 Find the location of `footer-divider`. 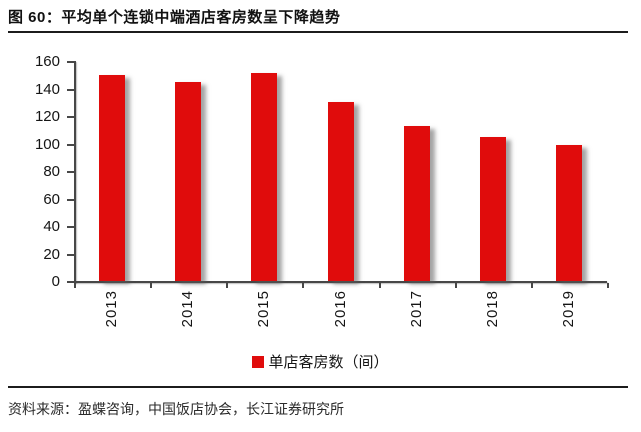

footer-divider is located at coordinates (318, 387).